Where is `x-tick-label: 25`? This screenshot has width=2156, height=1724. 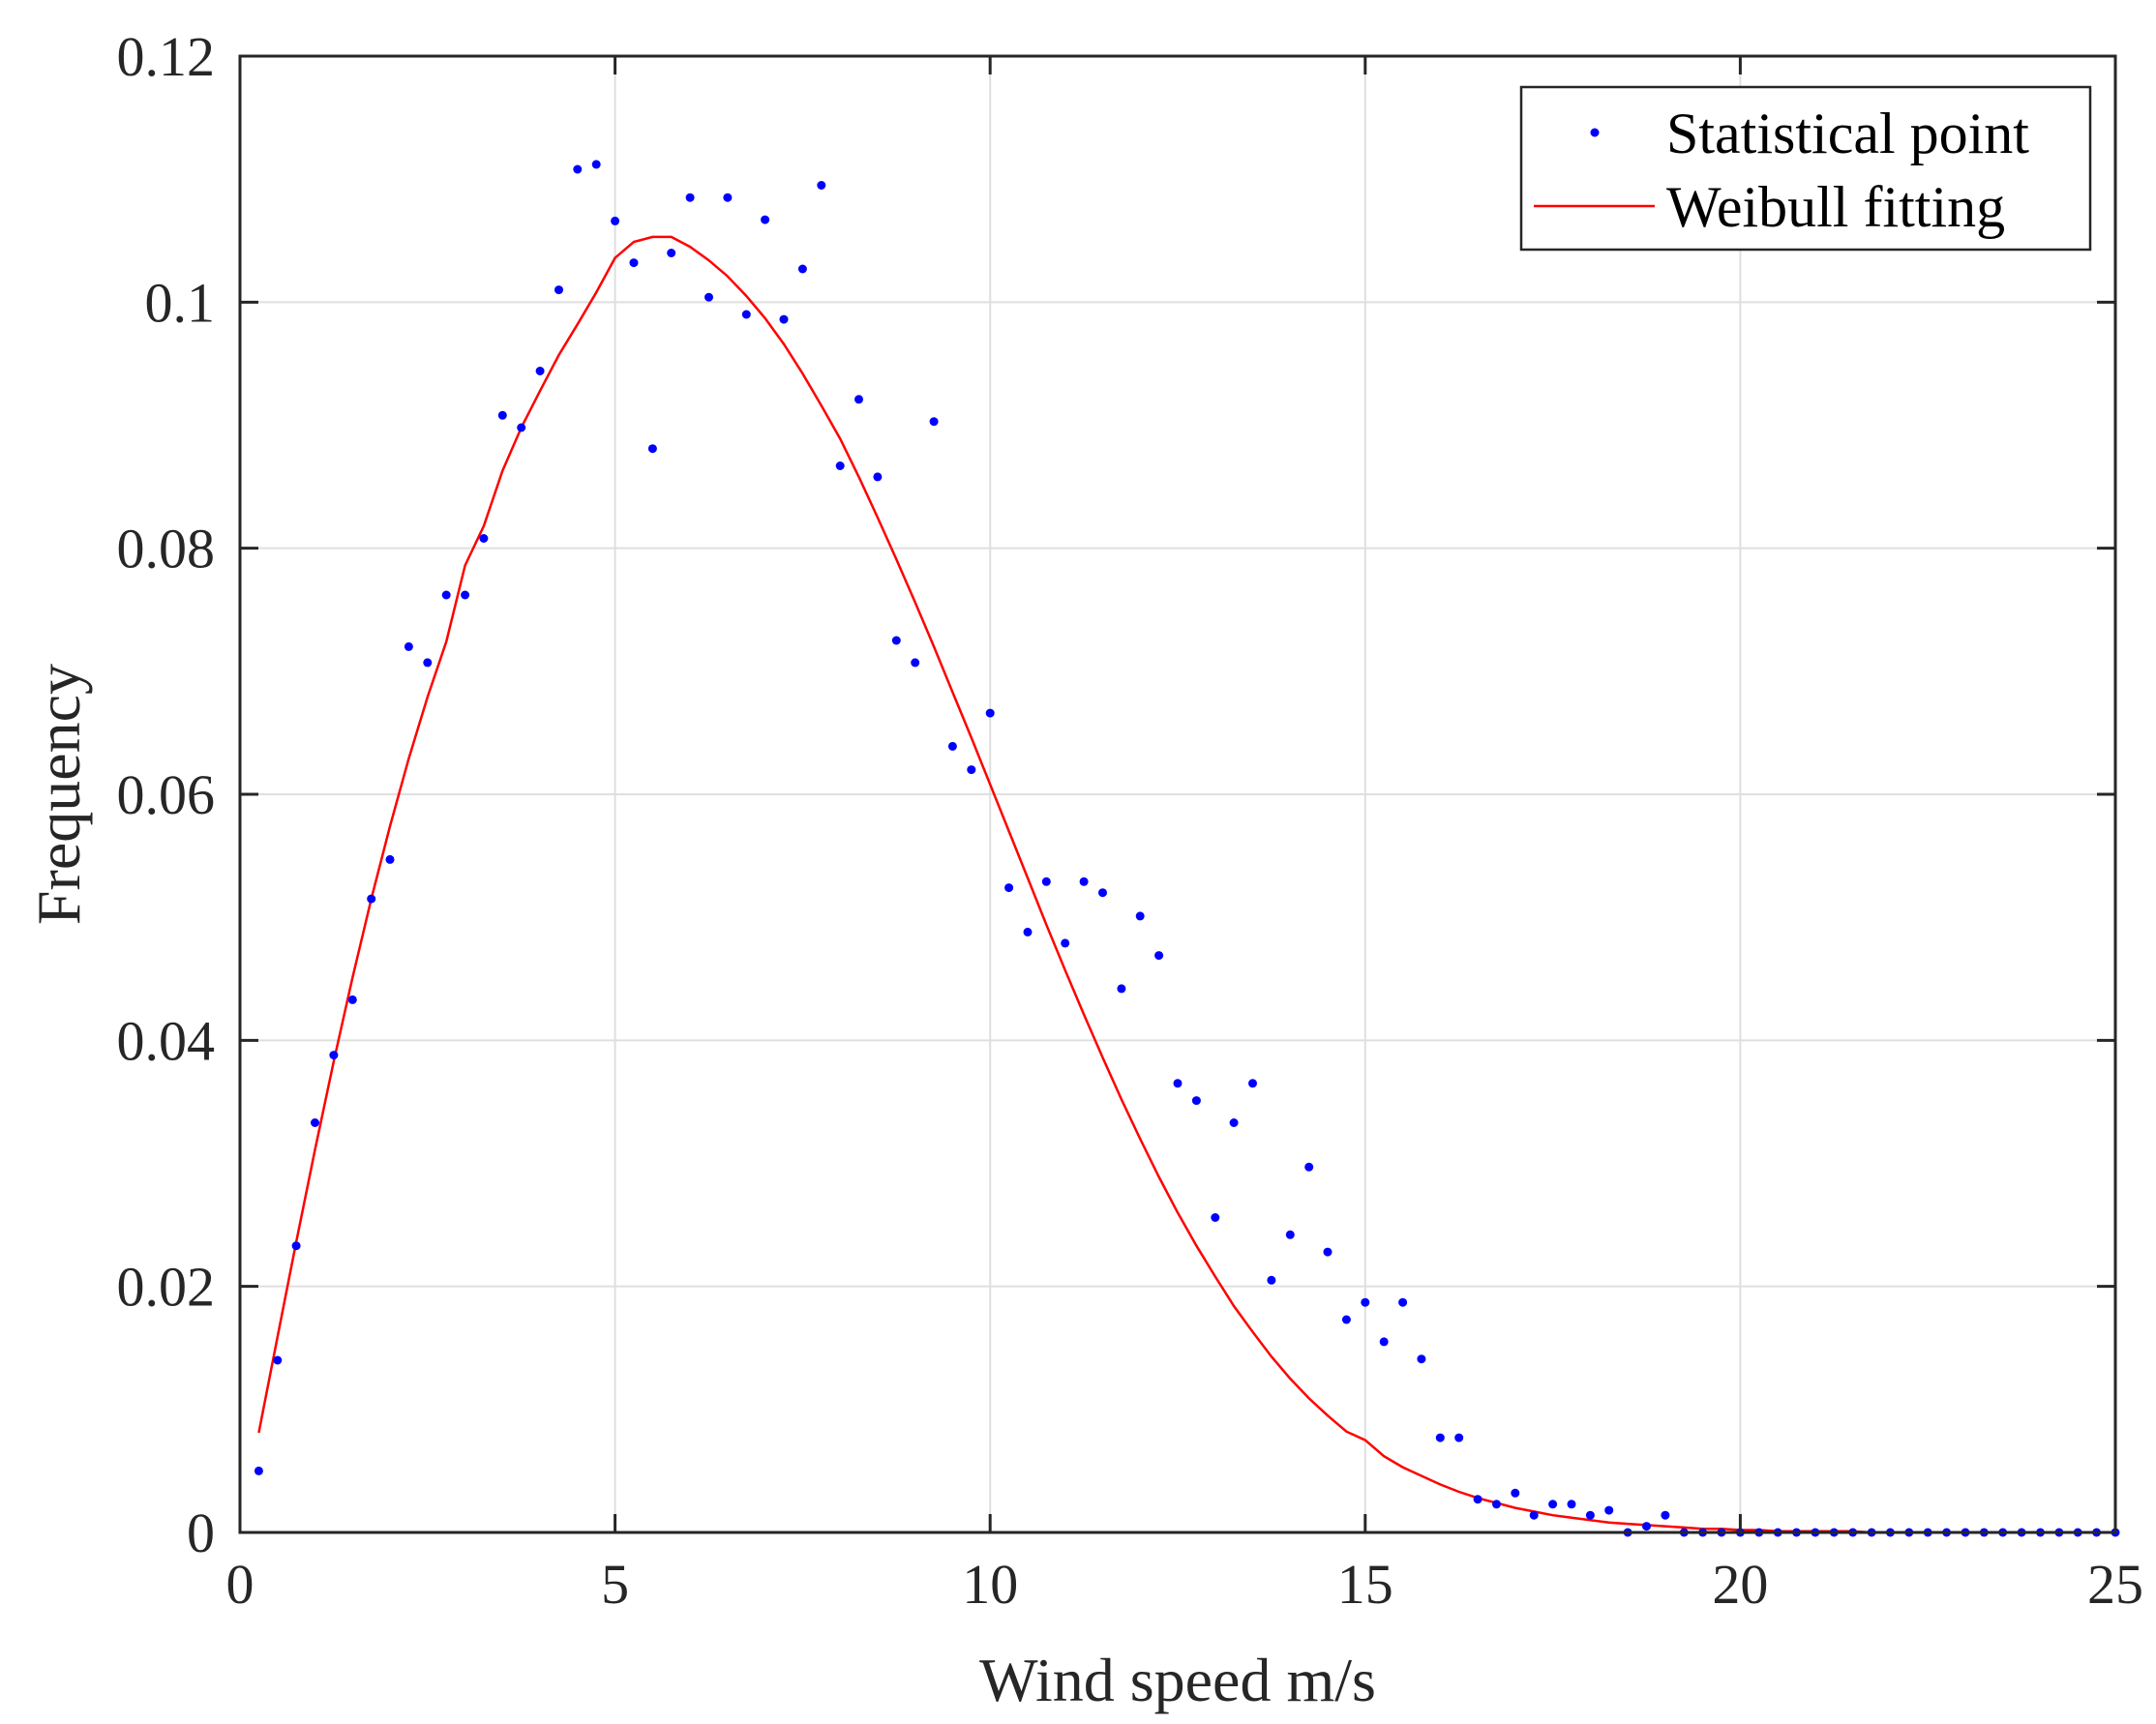
x-tick-label: 25 is located at coordinates (2115, 1584).